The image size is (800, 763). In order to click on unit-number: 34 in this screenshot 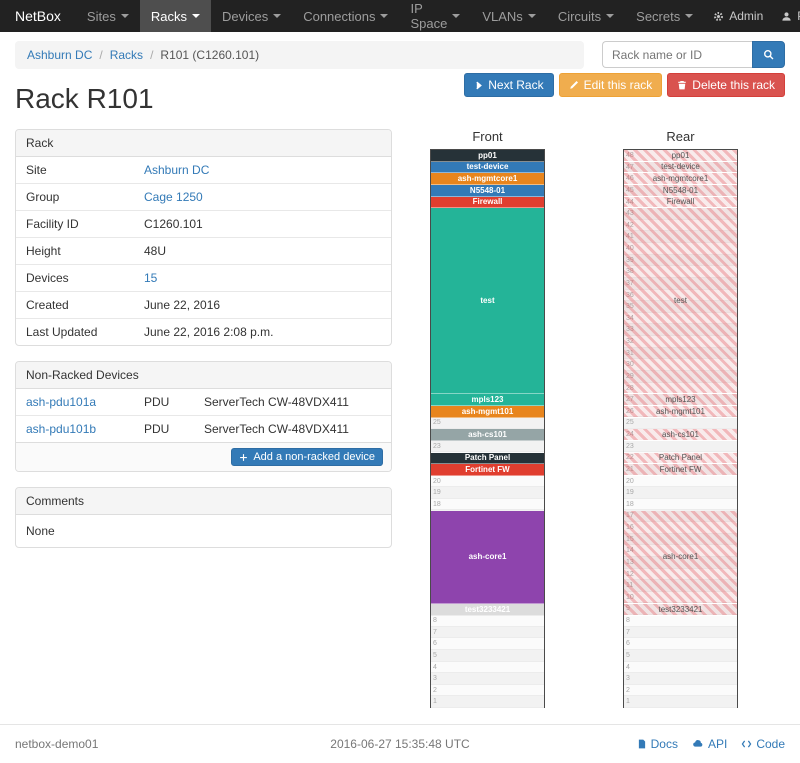, I will do `click(630, 319)`.